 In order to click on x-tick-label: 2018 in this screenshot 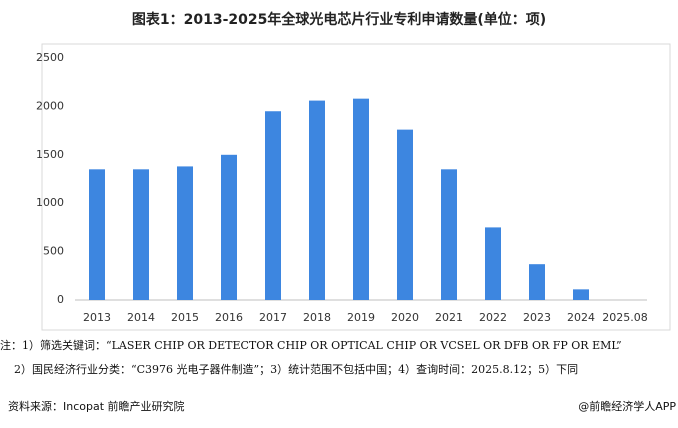, I will do `click(317, 317)`.